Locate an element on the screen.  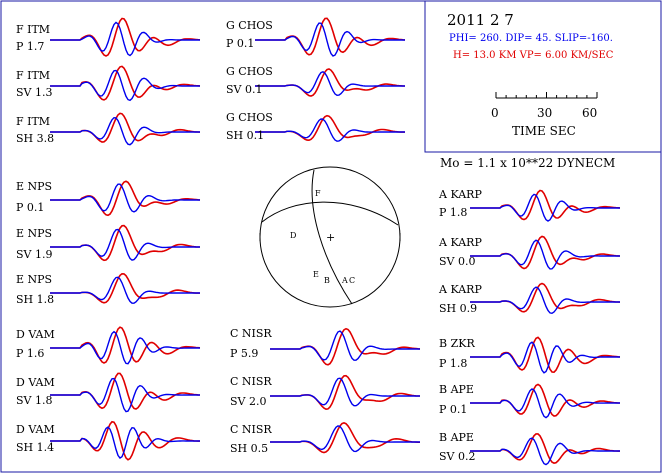
scale-tick-30: 30 is located at coordinates (544, 113).